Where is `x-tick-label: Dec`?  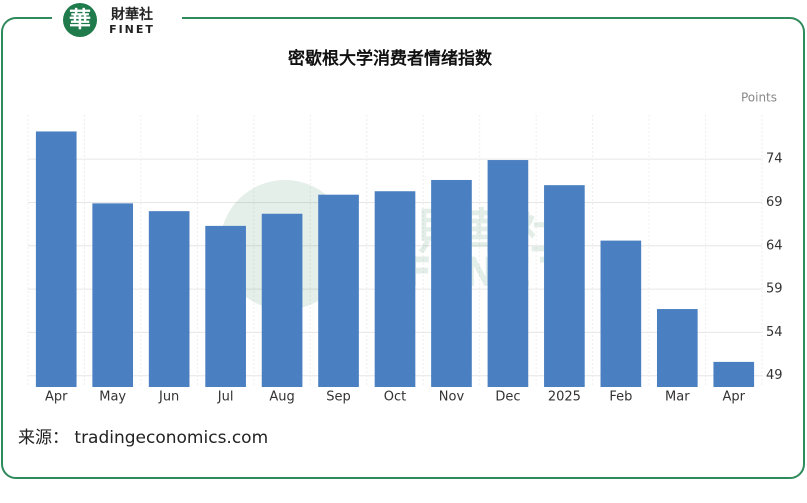
x-tick-label: Dec is located at coordinates (507, 397).